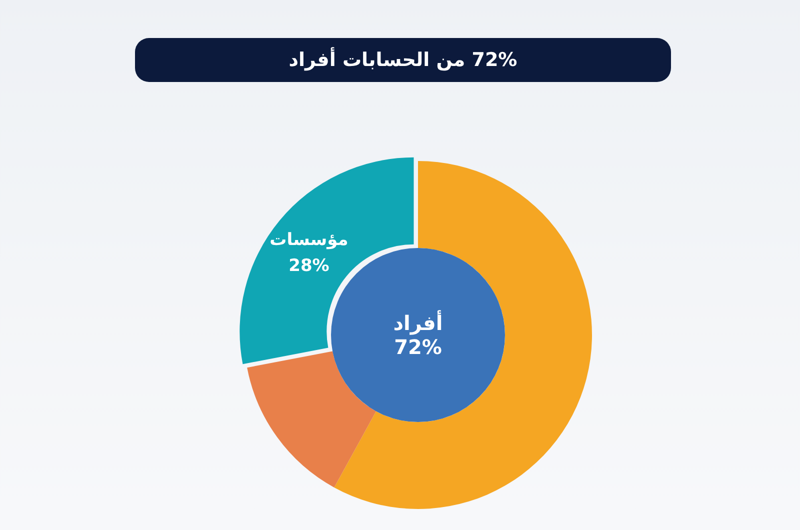 The height and width of the screenshot is (530, 800). What do you see at coordinates (309, 266) in the screenshot?
I see `data-label: 28%` at bounding box center [309, 266].